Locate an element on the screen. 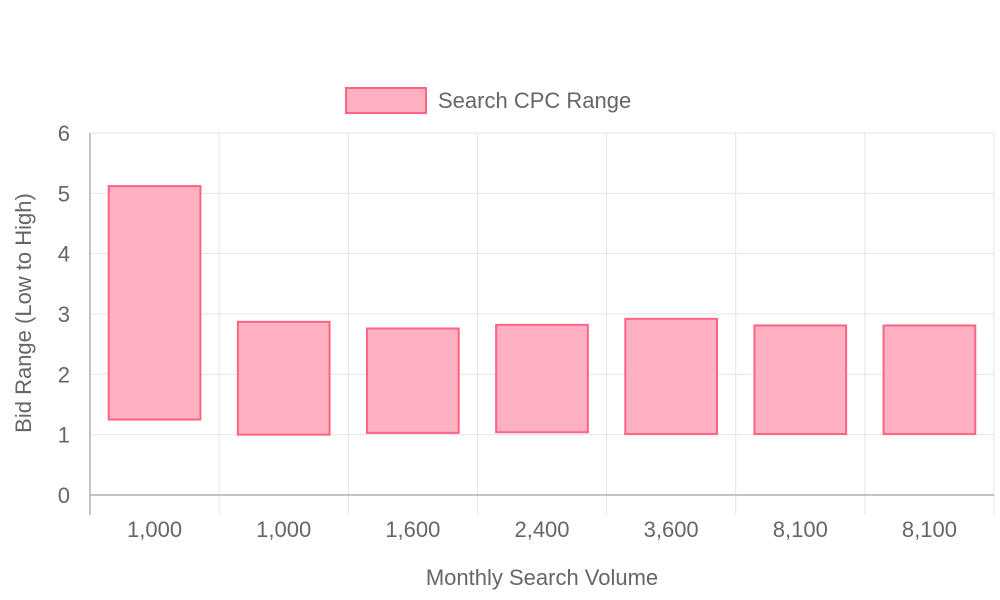 The height and width of the screenshot is (600, 1000). y-tick-label: 4 is located at coordinates (64, 254).